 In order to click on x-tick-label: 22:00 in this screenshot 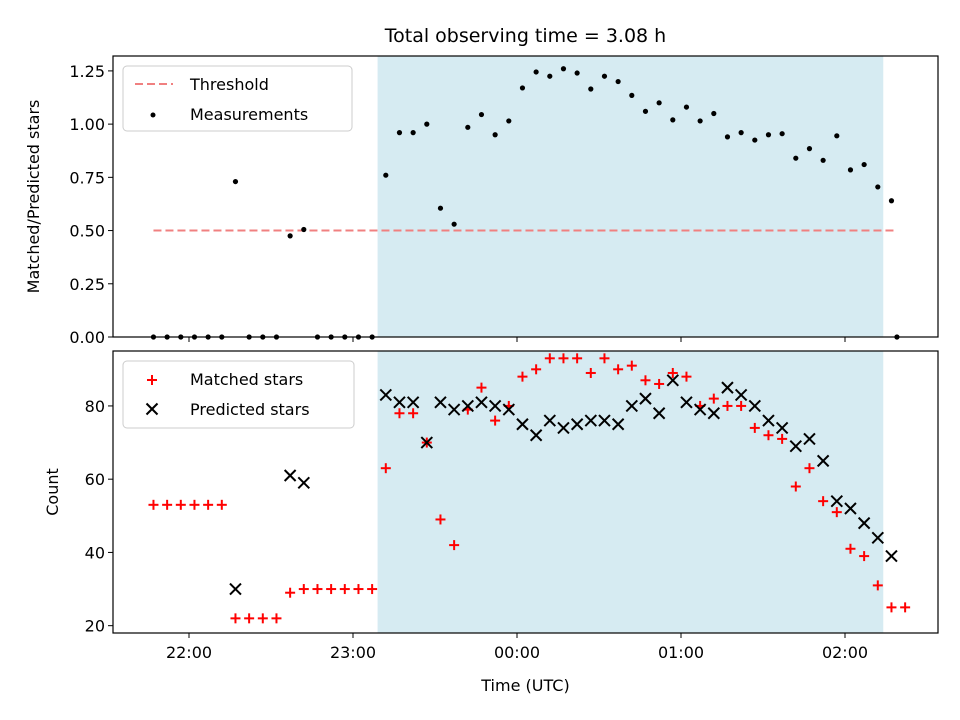, I will do `click(189, 652)`.